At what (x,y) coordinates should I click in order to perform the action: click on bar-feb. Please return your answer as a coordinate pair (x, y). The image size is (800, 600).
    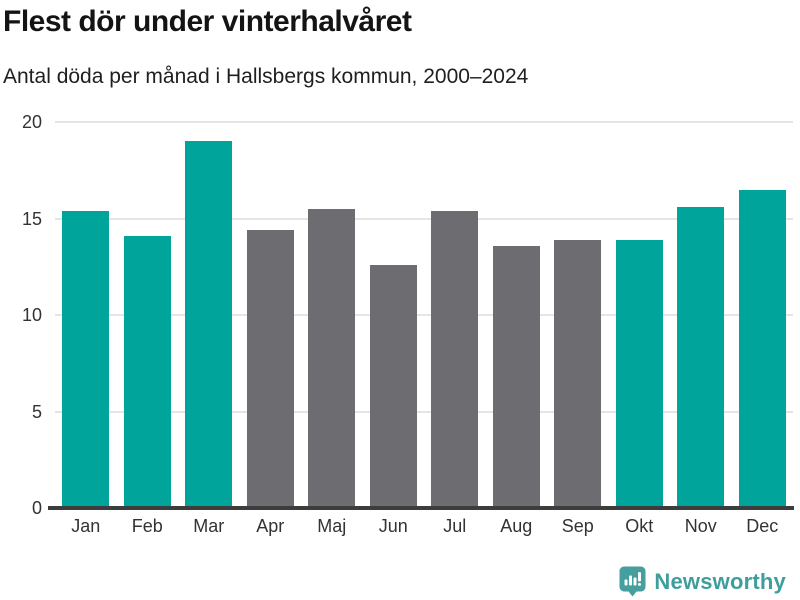
    Looking at the image, I should click on (147, 371).